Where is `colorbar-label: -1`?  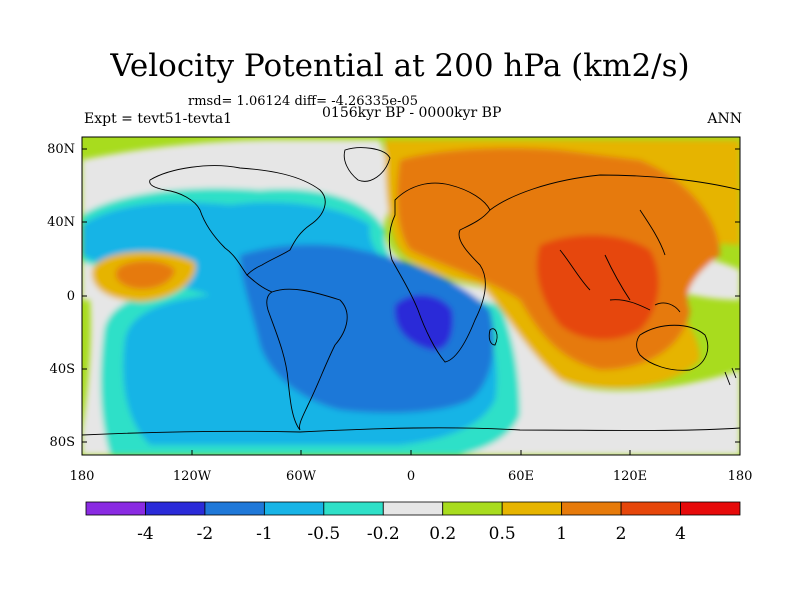 colorbar-label: -1 is located at coordinates (264, 534).